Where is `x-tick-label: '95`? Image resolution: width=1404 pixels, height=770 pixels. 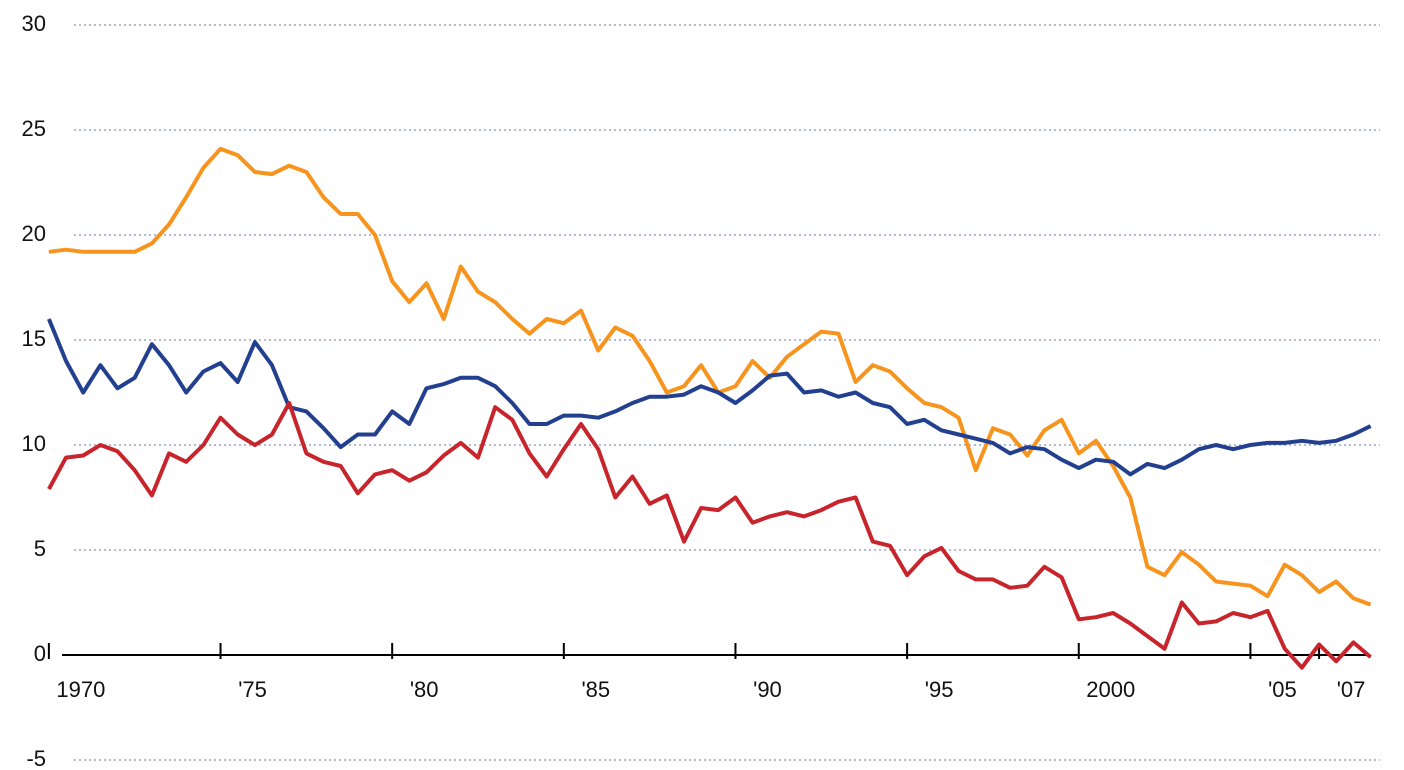
x-tick-label: '95 is located at coordinates (939, 689).